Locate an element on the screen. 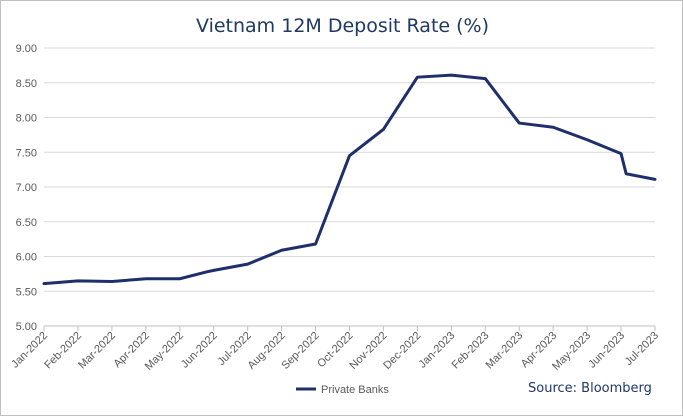 The width and height of the screenshot is (683, 416). y-axis-ticks: 5.00 5.50 6.00 6.50 7.00 7.50 8.00 8.50 9.00 is located at coordinates (26, 188).